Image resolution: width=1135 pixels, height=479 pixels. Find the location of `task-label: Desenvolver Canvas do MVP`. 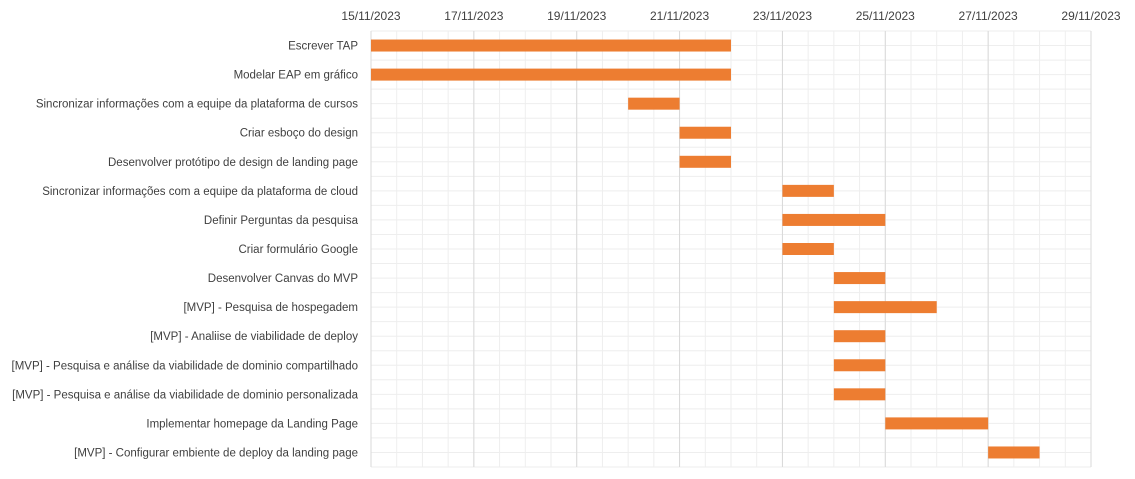

task-label: Desenvolver Canvas do MVP is located at coordinates (283, 279).